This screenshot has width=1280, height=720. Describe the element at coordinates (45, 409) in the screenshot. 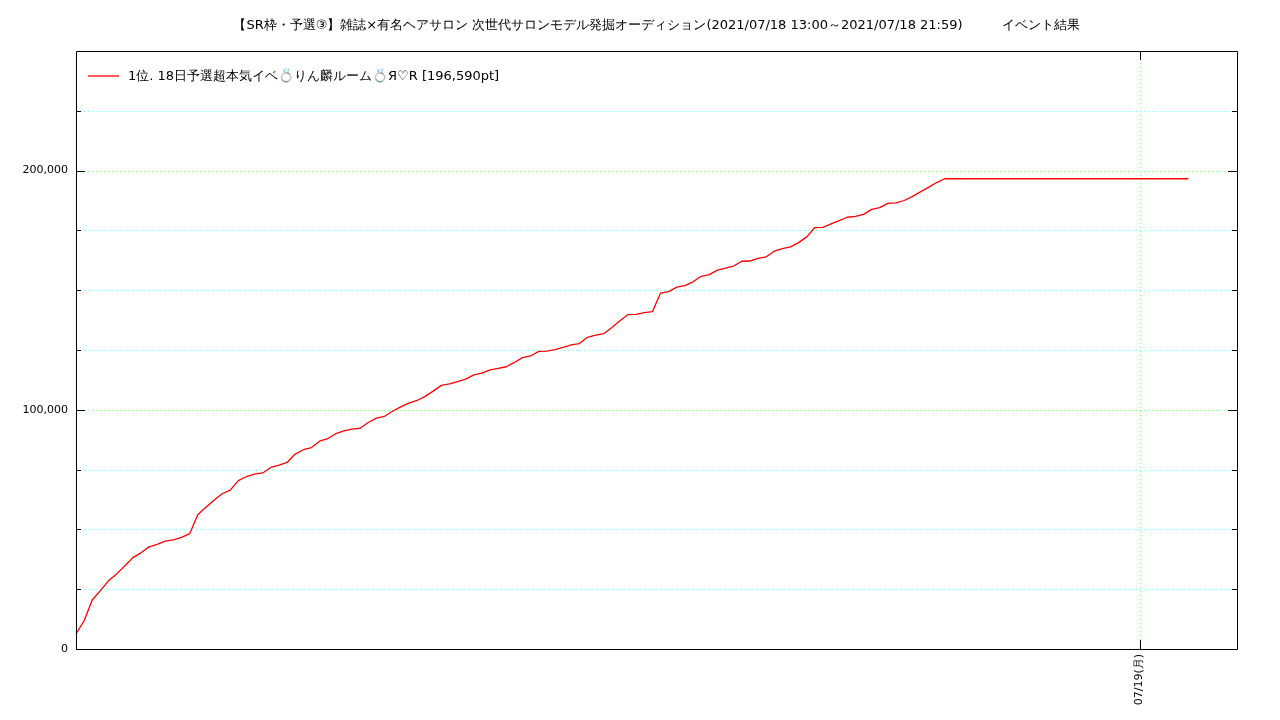

I see `y-tick-label: 100,000` at that location.